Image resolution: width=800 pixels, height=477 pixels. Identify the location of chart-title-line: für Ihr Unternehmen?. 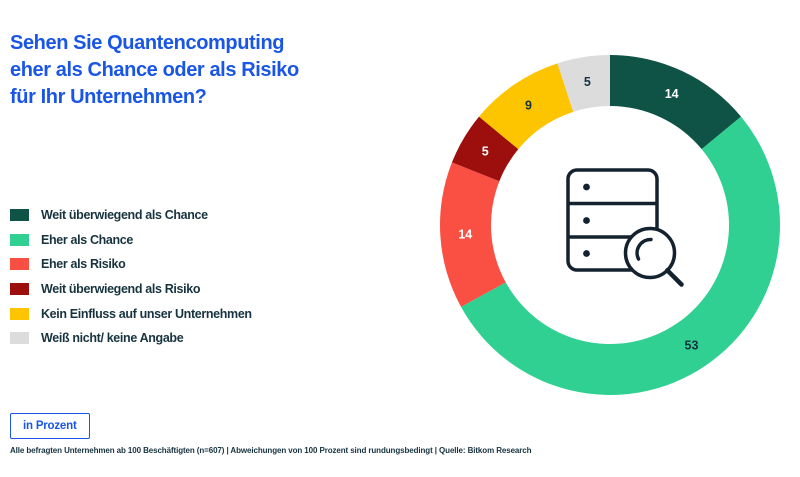
(108, 97).